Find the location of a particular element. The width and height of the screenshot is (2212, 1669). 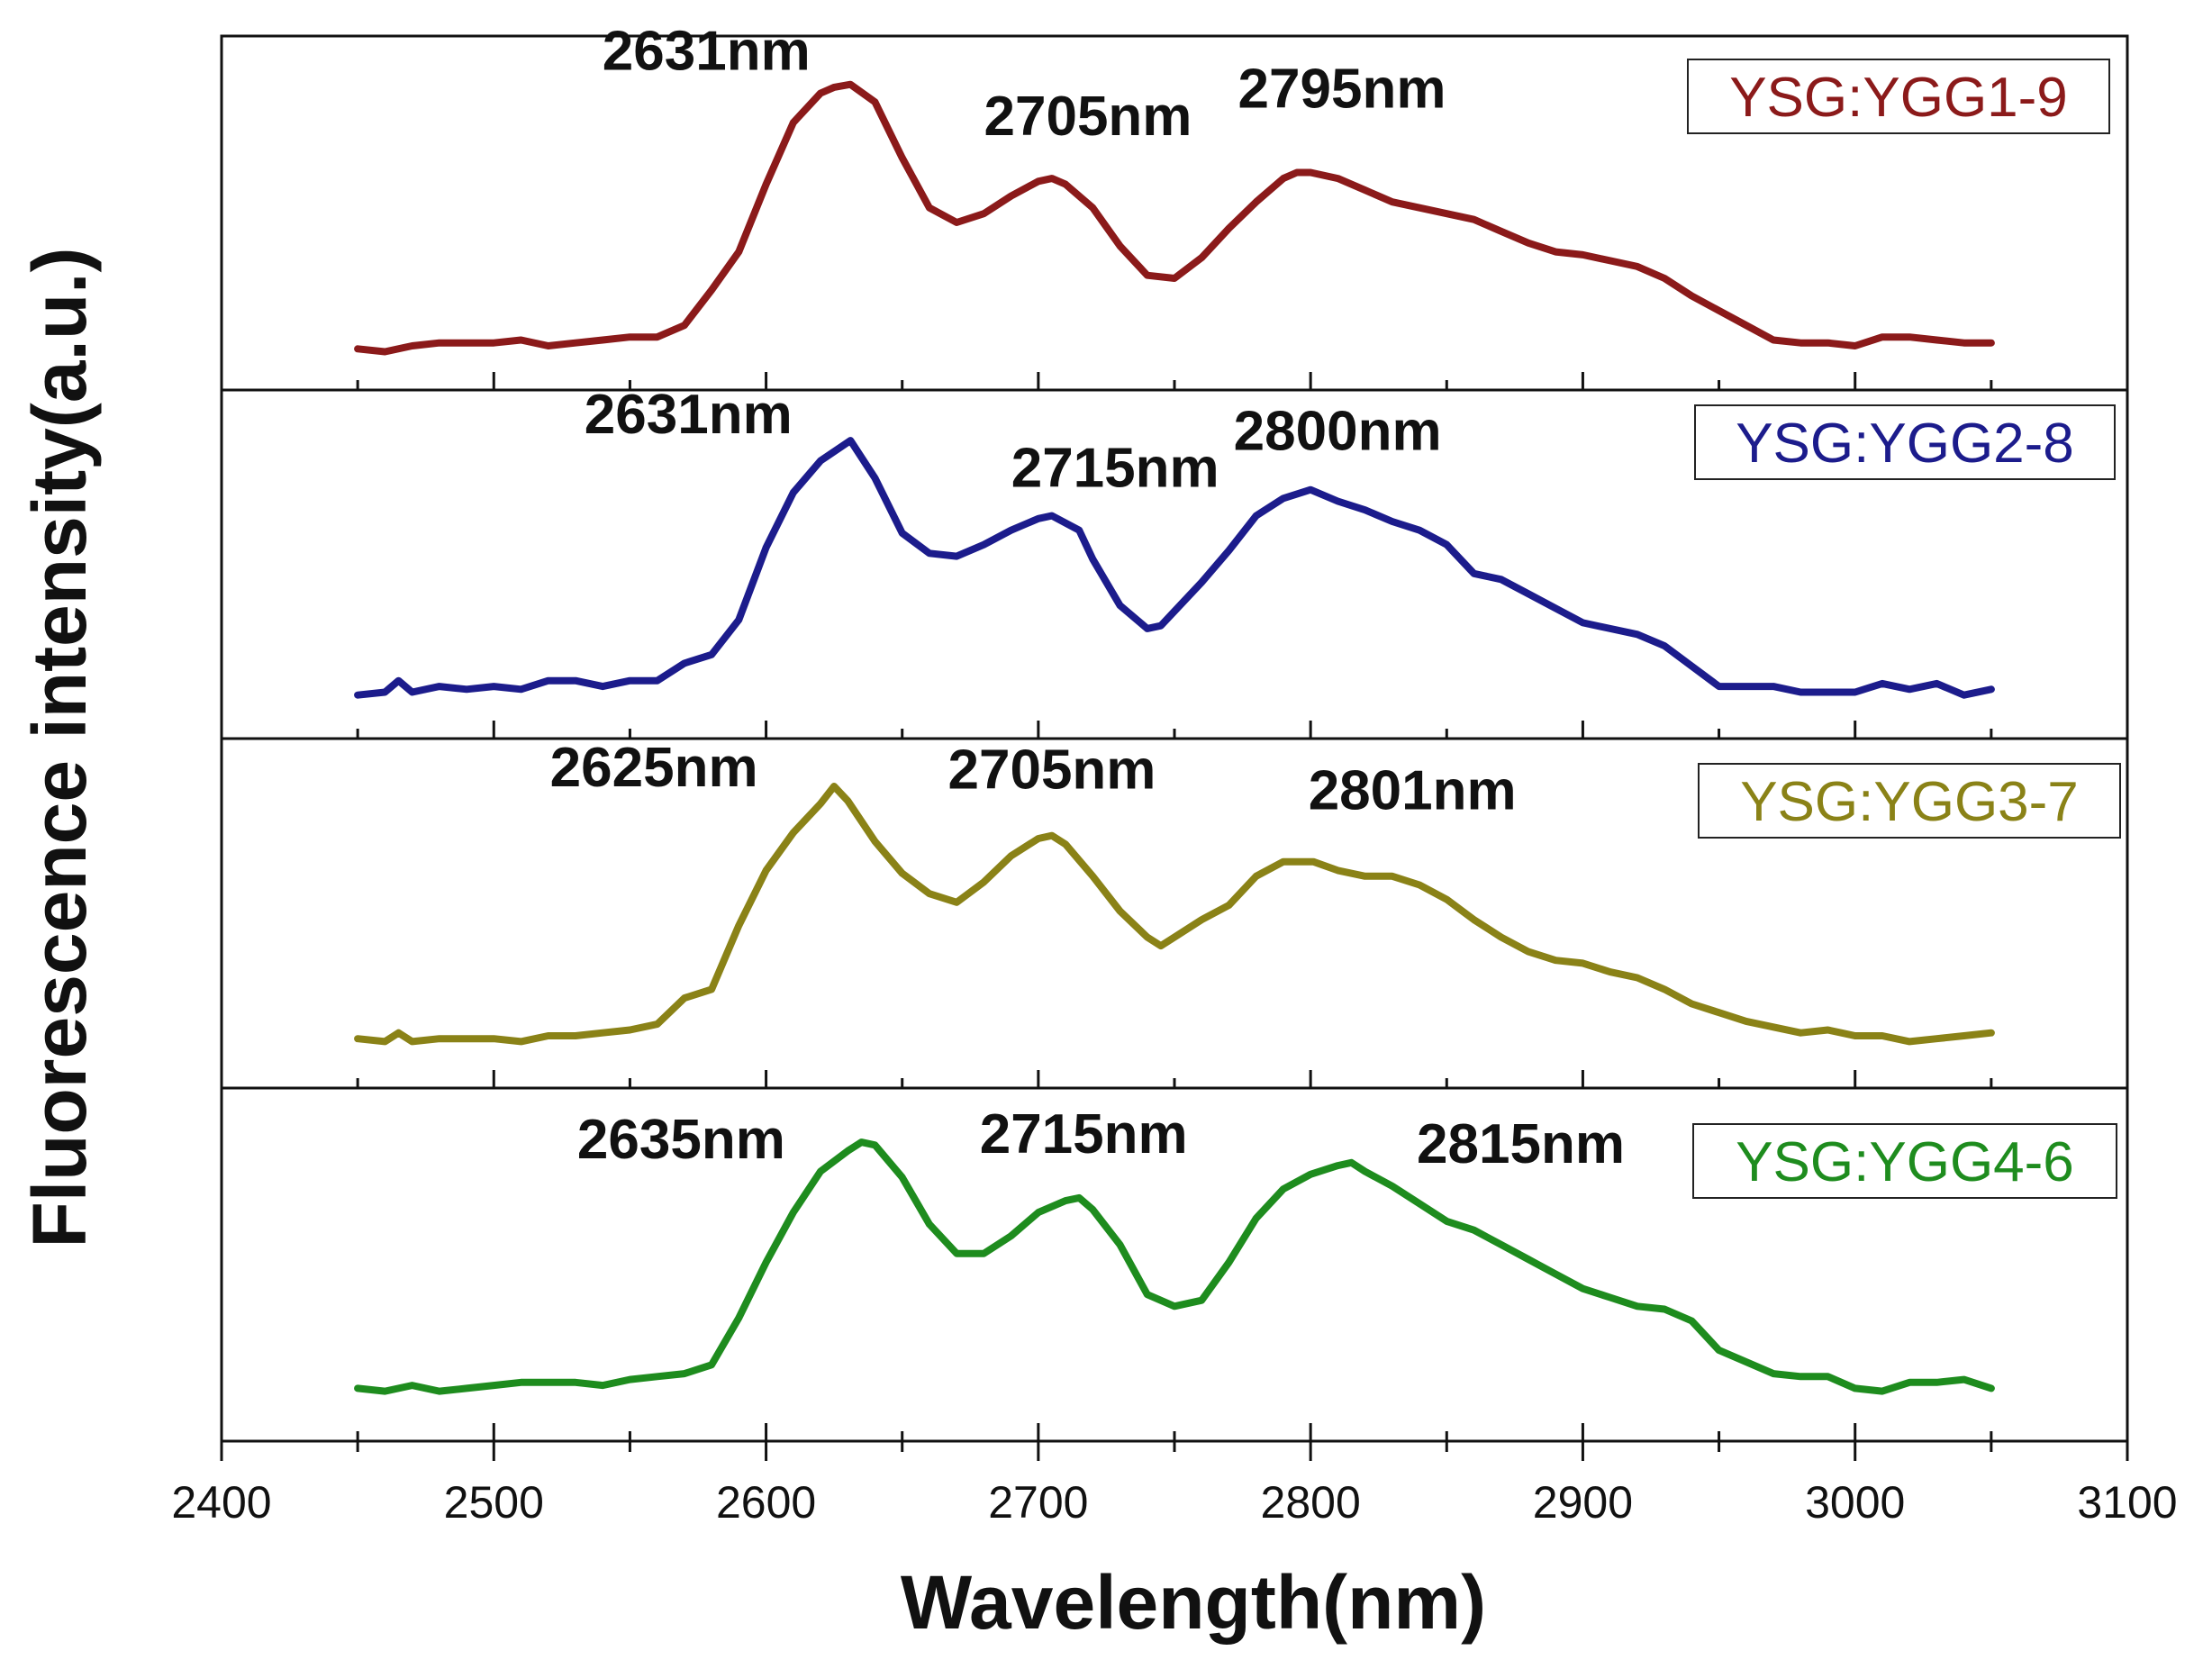

x-tick-label: 2500 is located at coordinates (494, 1502).